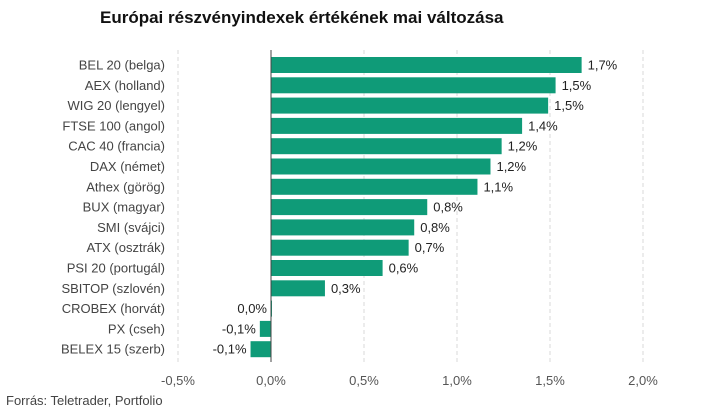 The image size is (720, 417). Describe the element at coordinates (457, 380) in the screenshot. I see `x-tick-label: 1,0%` at that location.